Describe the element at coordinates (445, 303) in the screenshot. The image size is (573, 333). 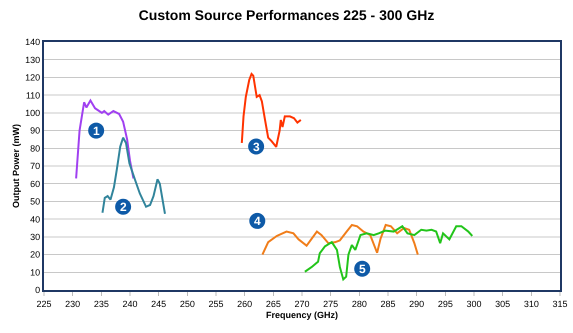
I see `x-tick-label: 295` at that location.